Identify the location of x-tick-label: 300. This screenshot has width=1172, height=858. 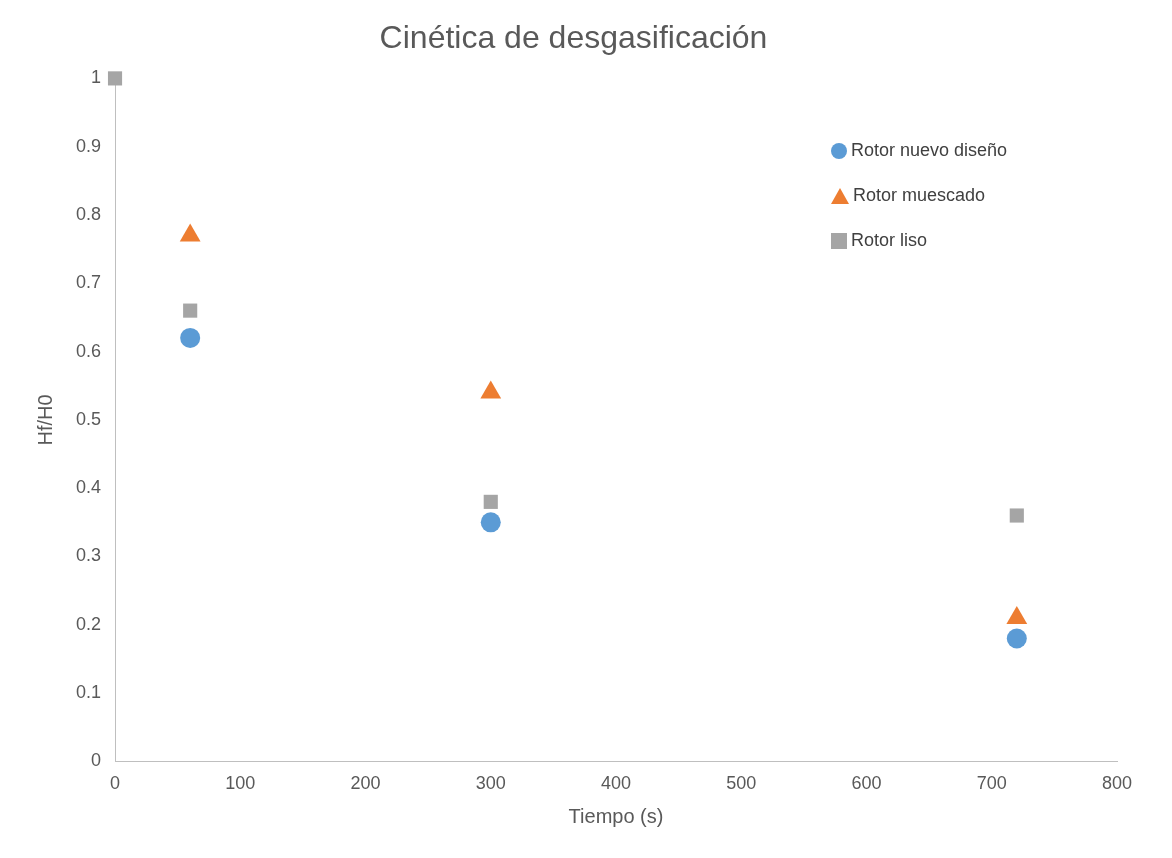
(490, 783).